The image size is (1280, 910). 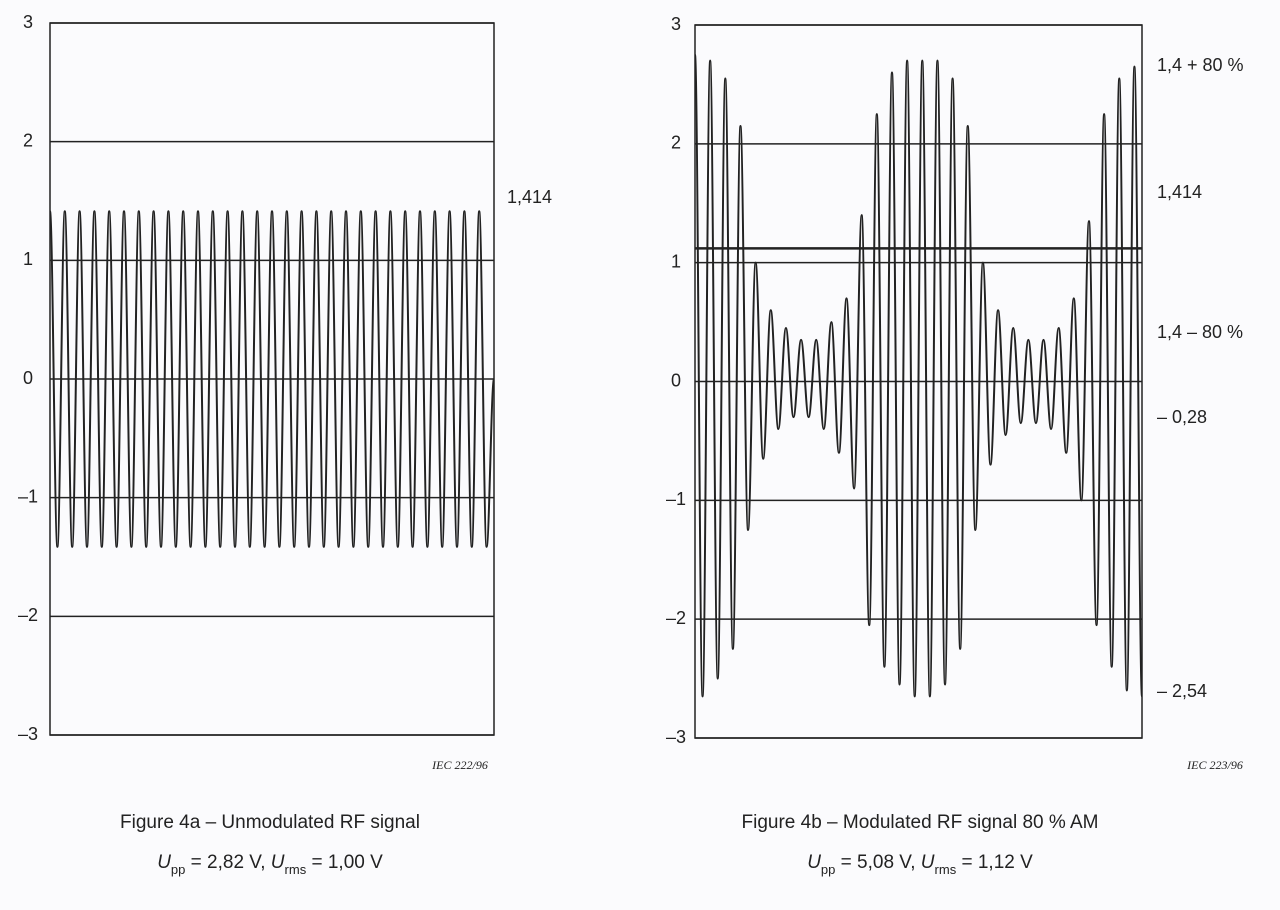 What do you see at coordinates (344, 862) in the screenshot?
I see `formula-part: = 1,00 V` at bounding box center [344, 862].